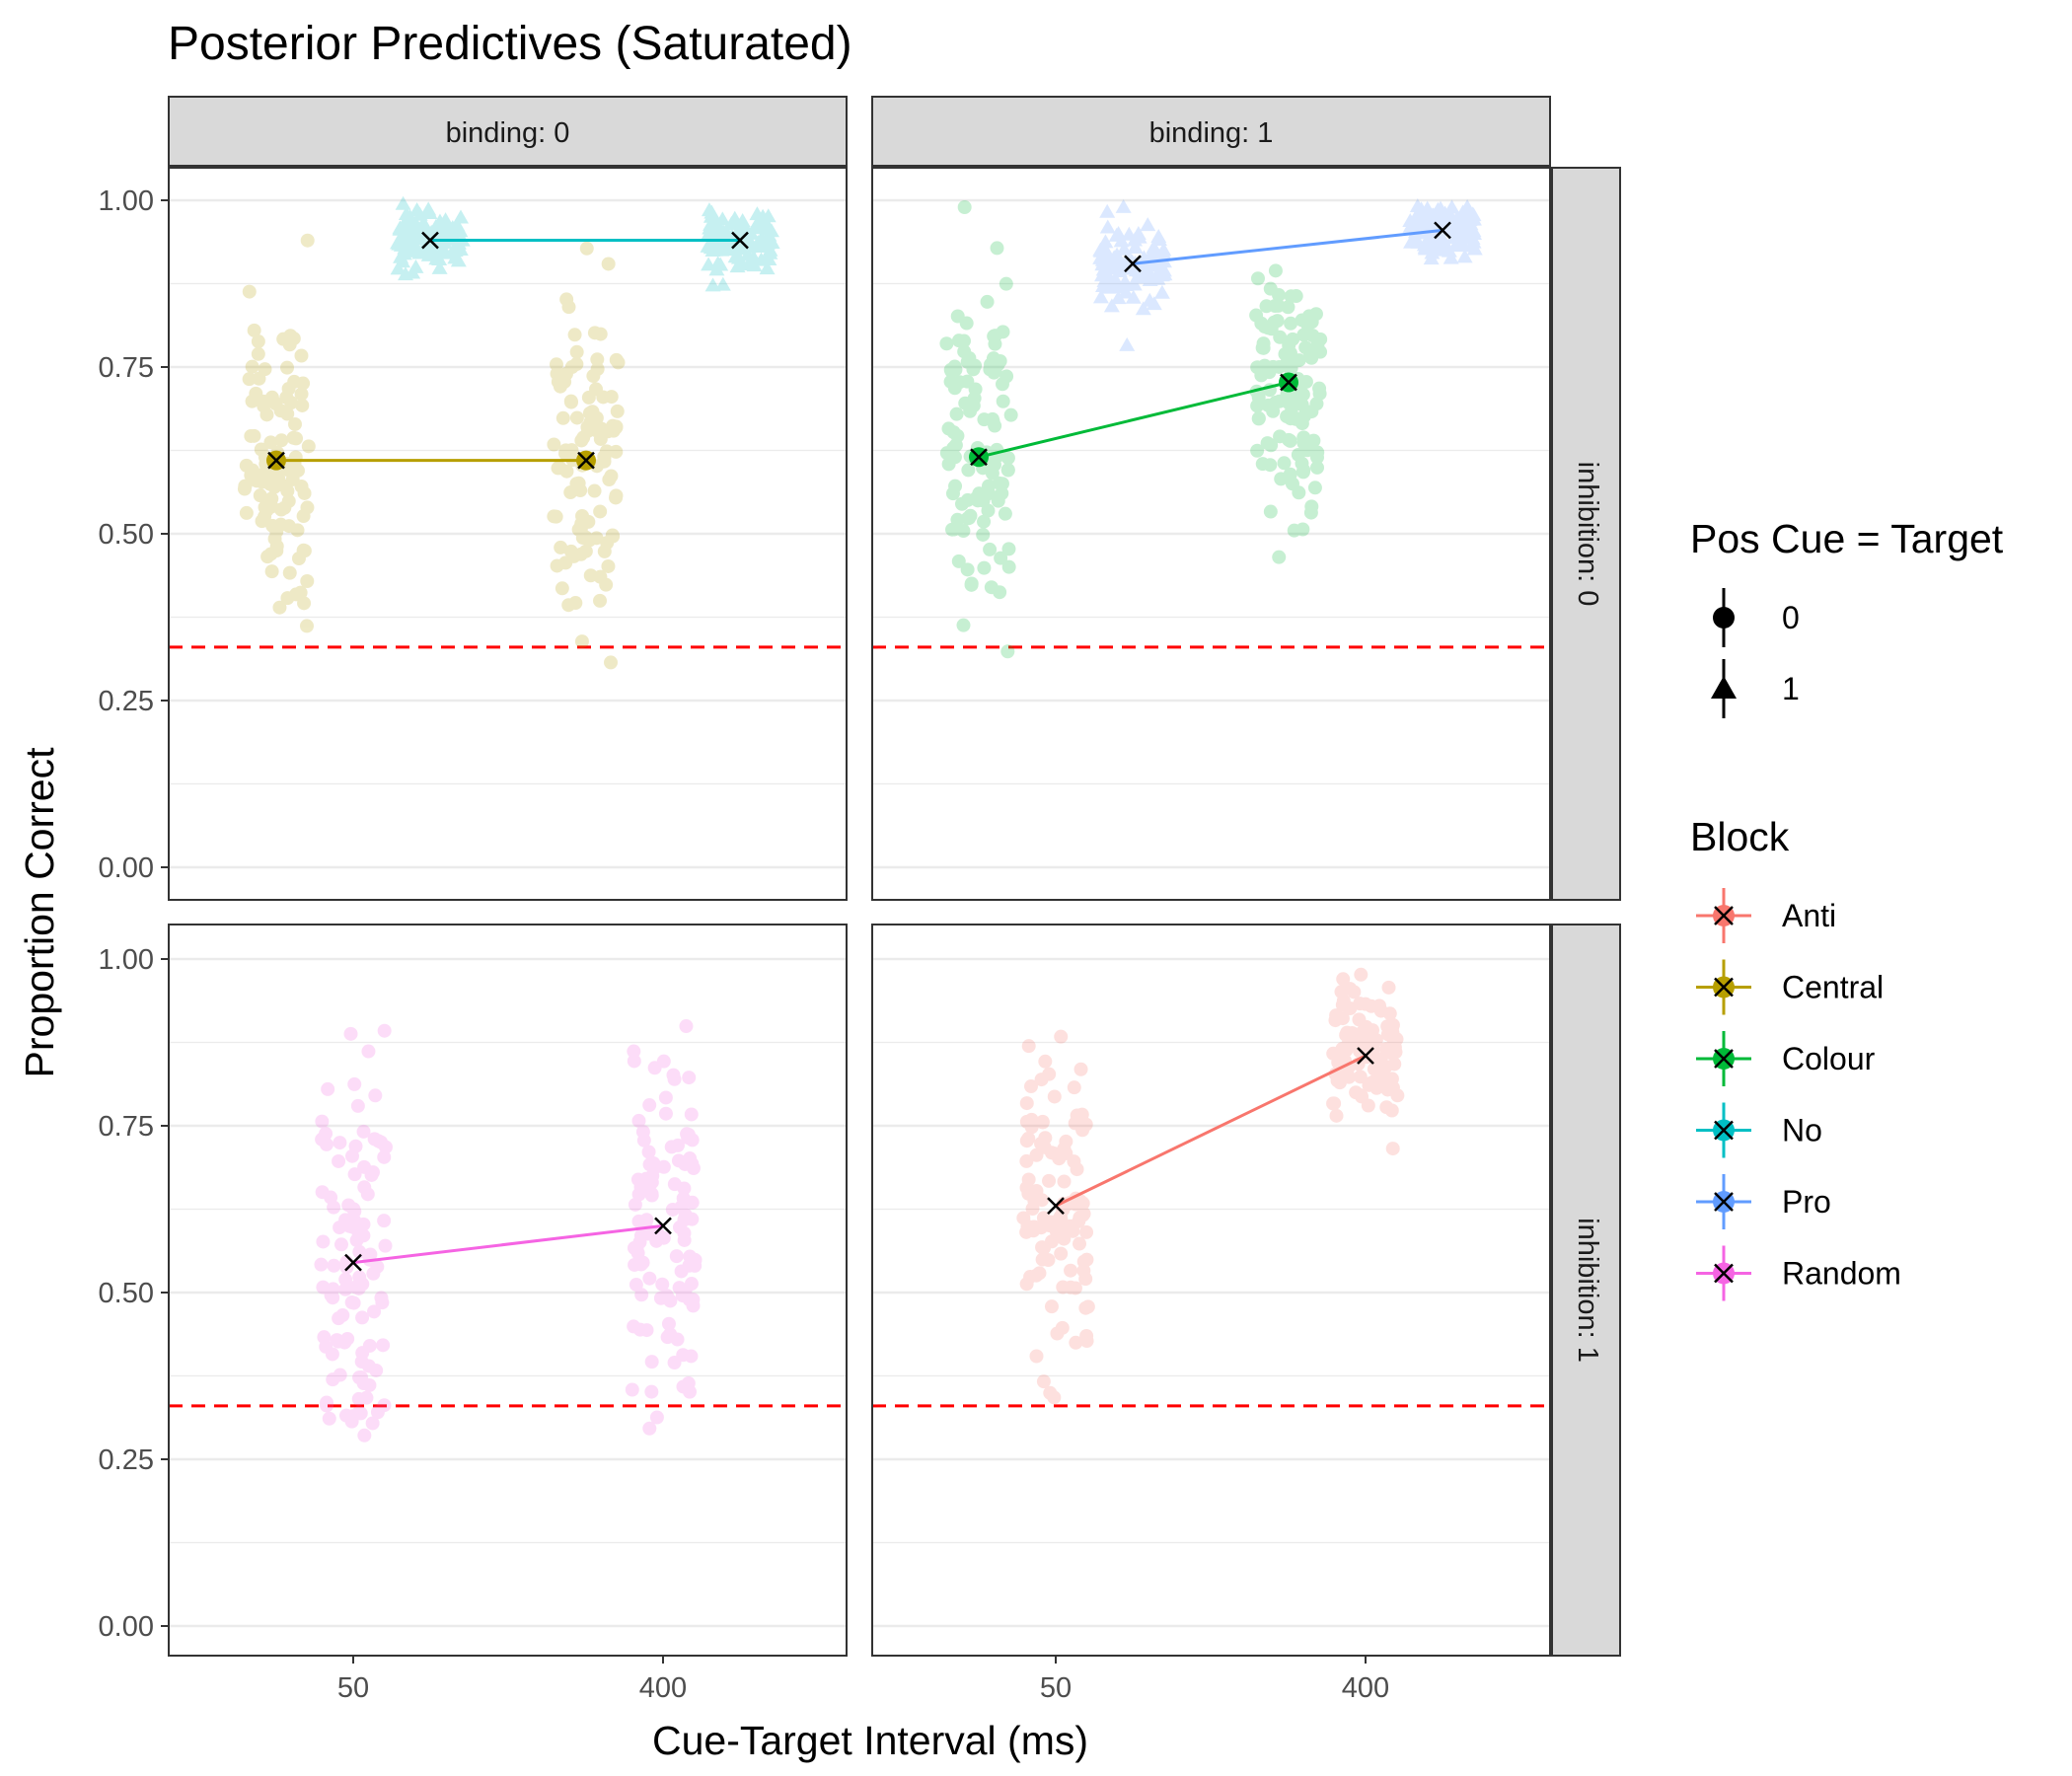  What do you see at coordinates (1133, 264) in the screenshot?
I see `x-mark-stroke` at bounding box center [1133, 264].